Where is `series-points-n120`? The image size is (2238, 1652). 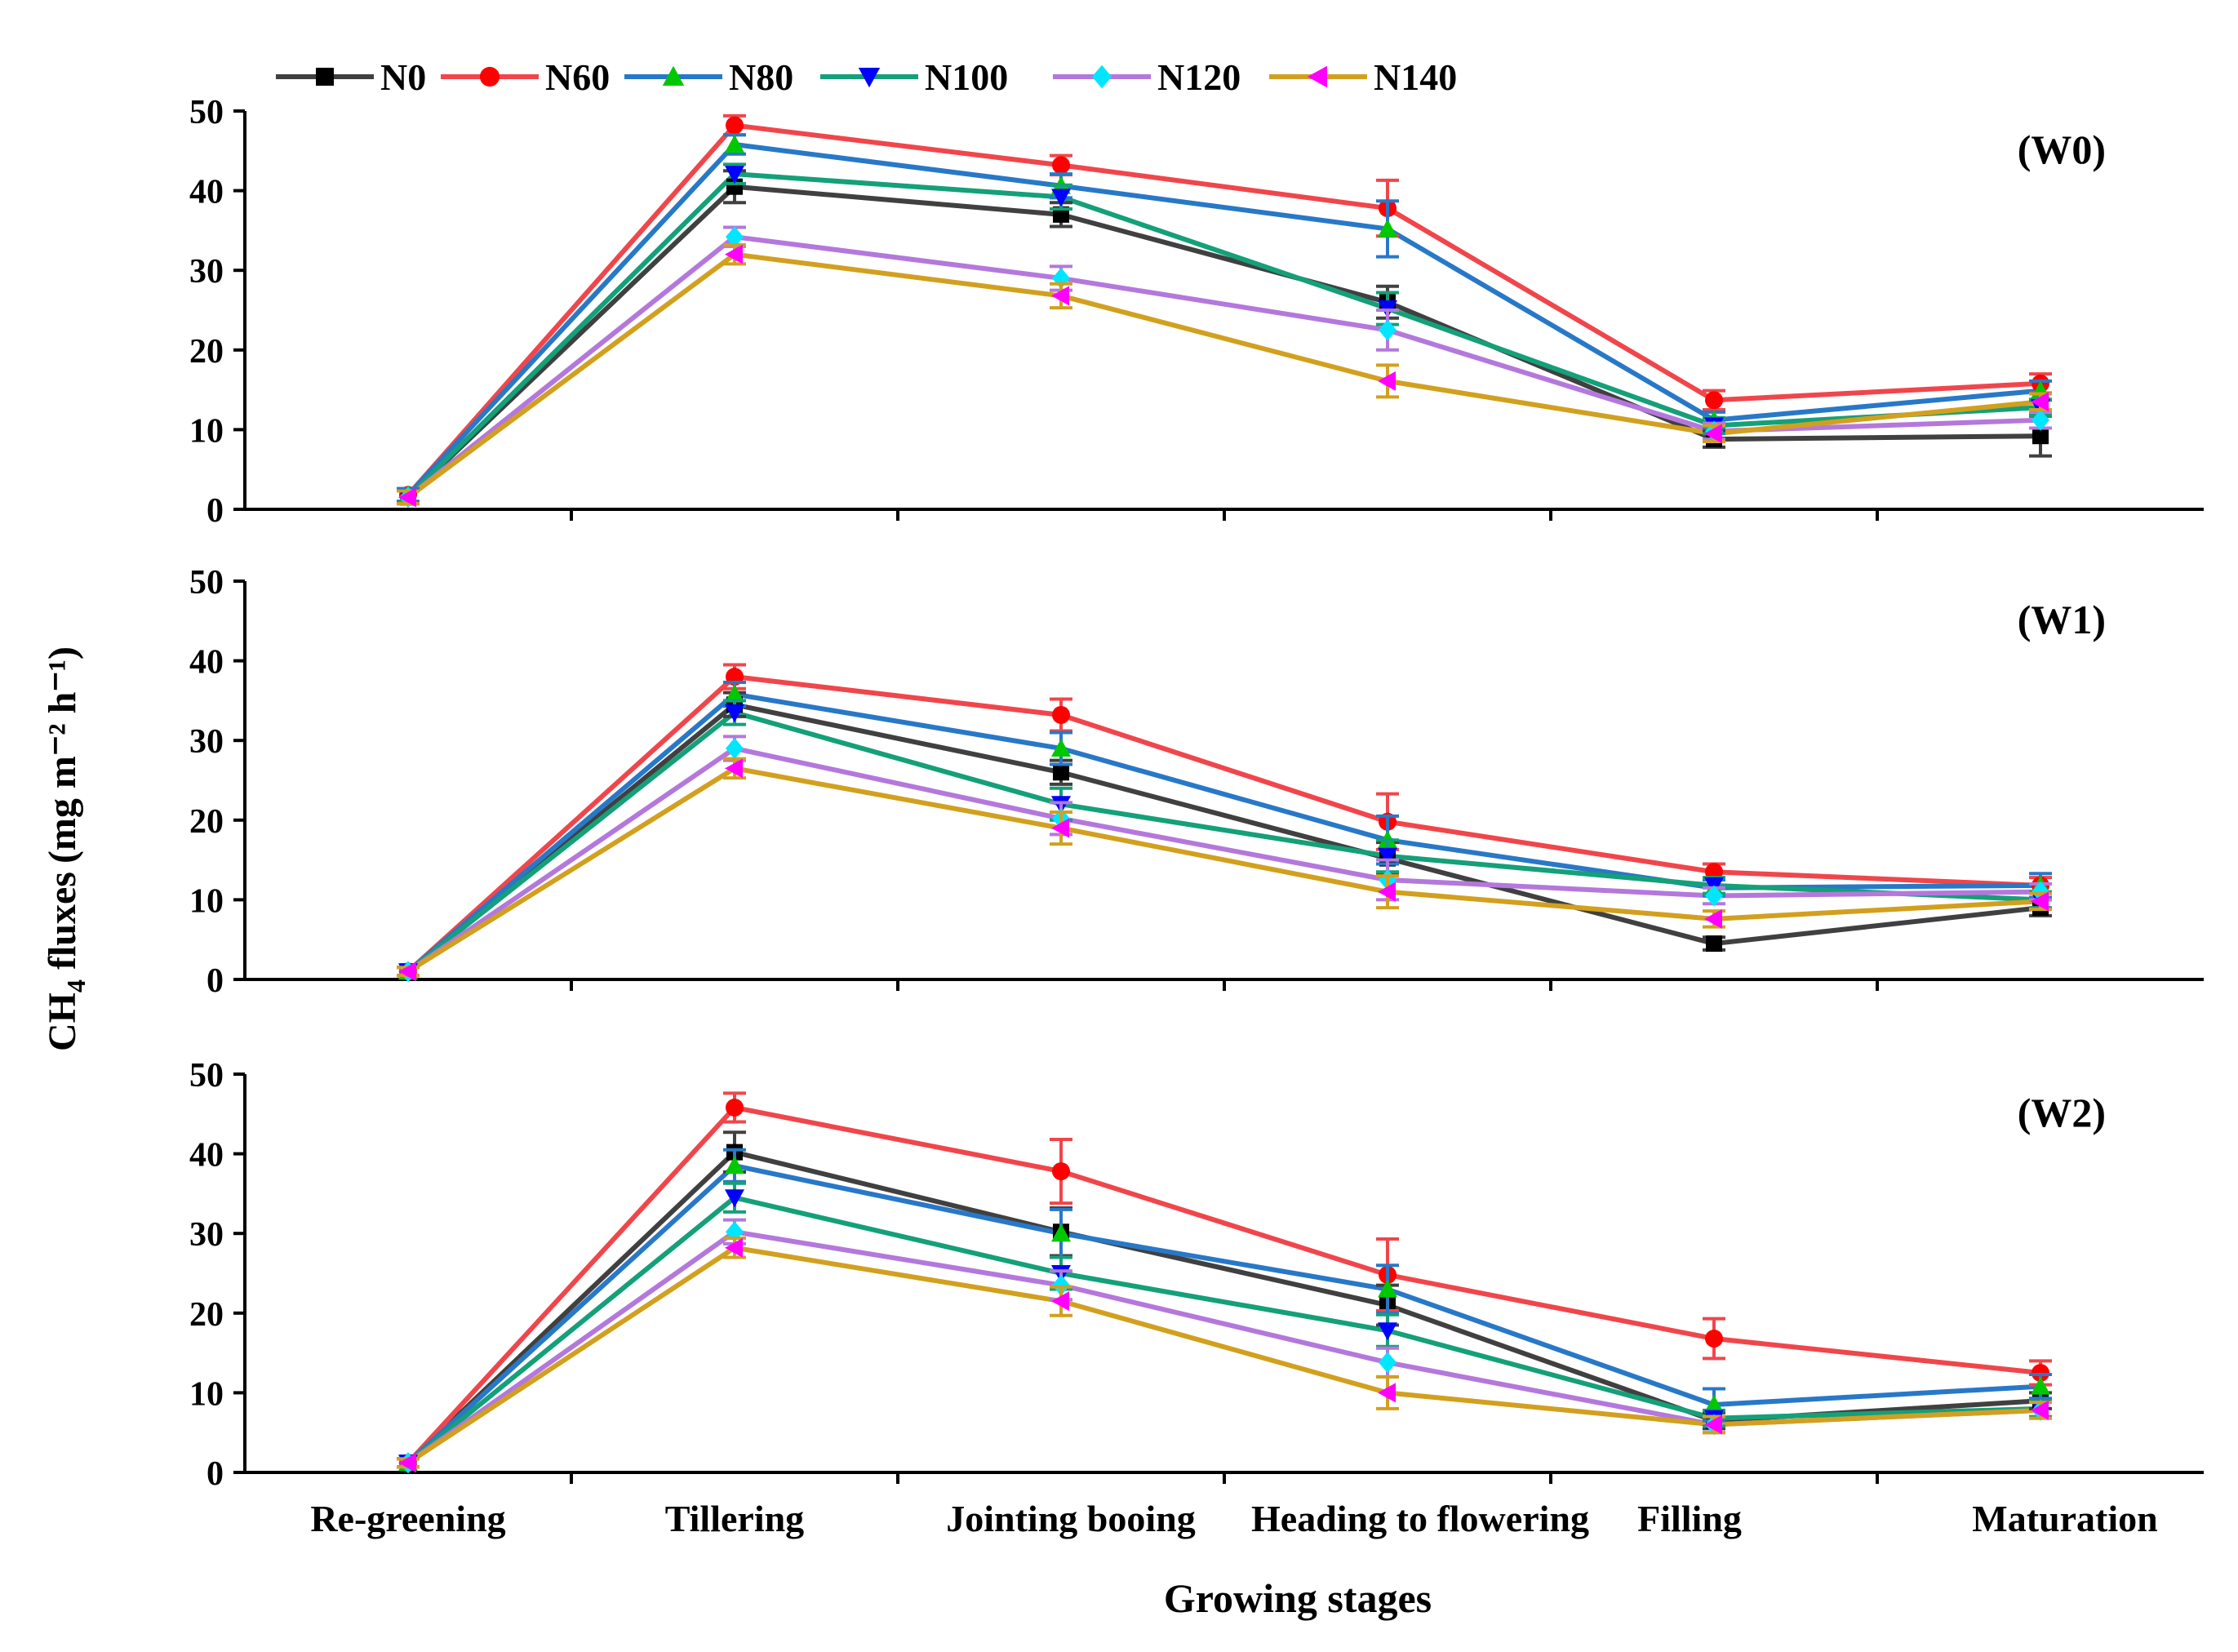 series-points-n120 is located at coordinates (1224, 366).